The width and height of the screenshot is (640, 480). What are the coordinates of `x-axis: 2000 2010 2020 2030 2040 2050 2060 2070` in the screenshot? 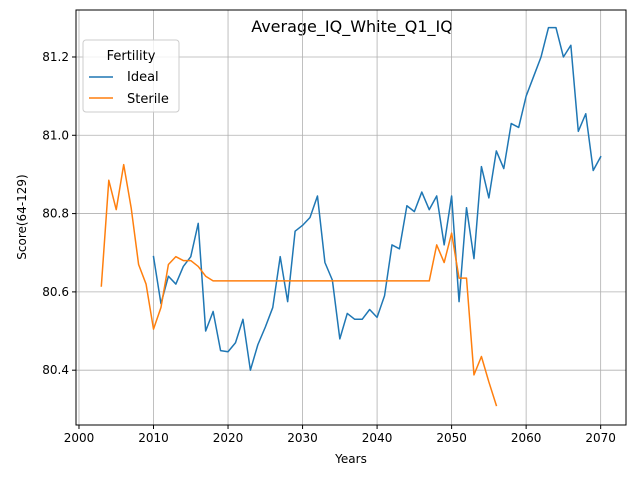 It's located at (340, 435).